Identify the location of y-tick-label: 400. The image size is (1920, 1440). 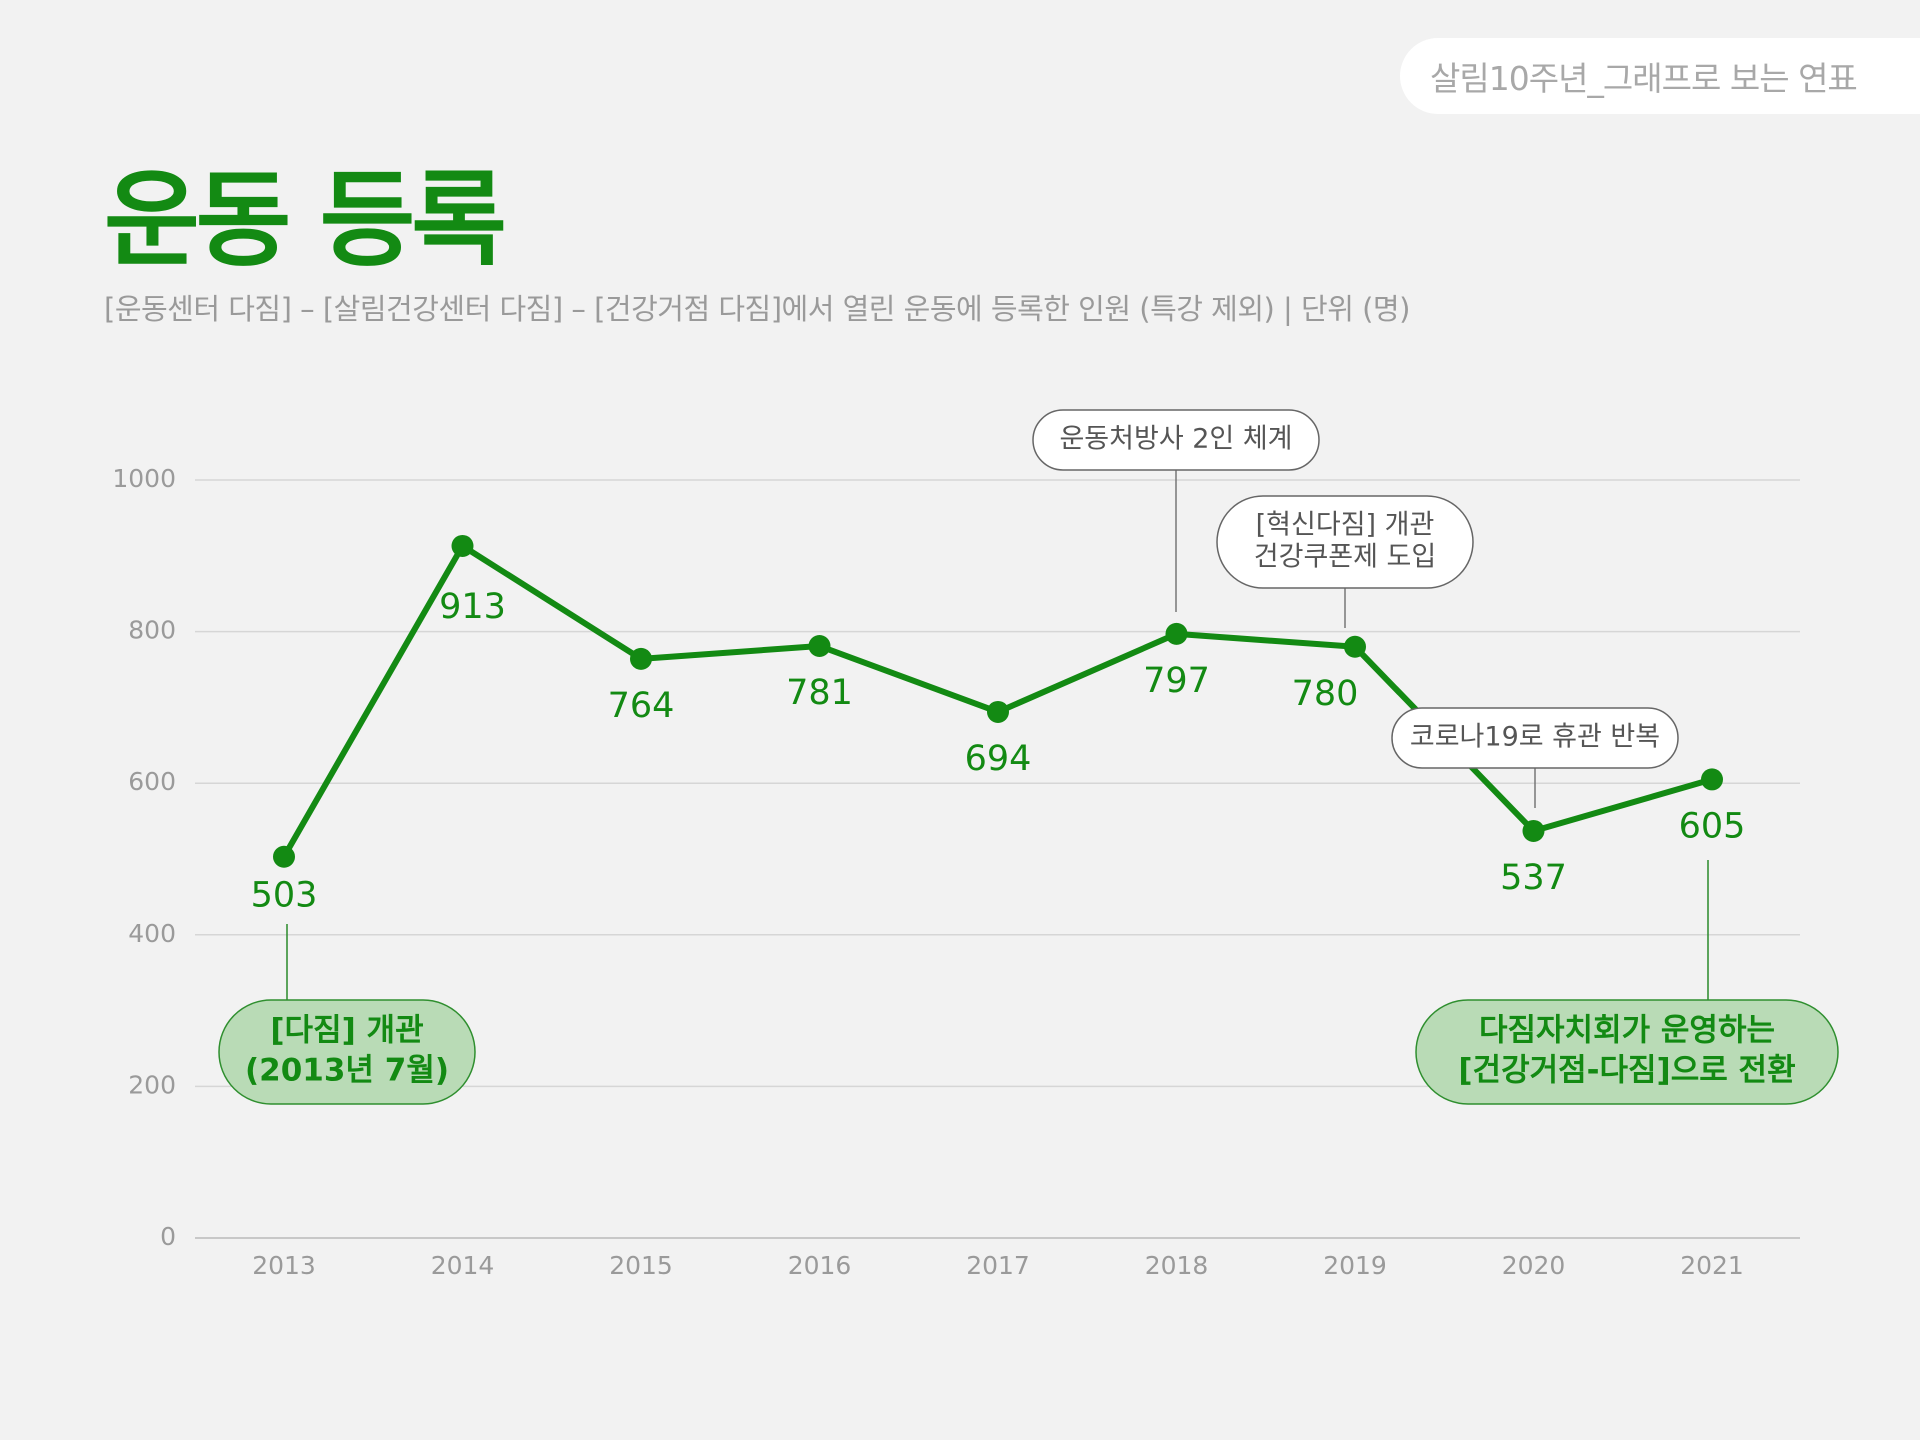
(152, 933).